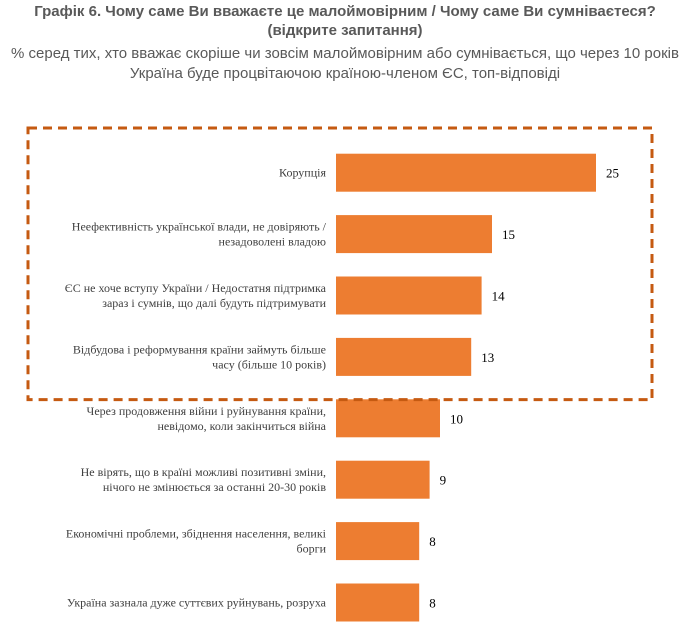  I want to click on data-label: 25, so click(612, 173).